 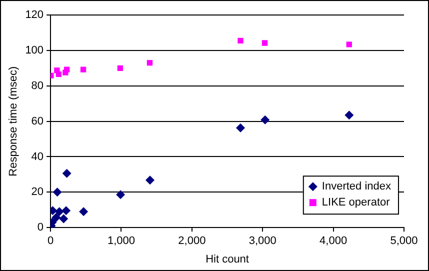 I want to click on y-tick-label: 120, so click(x=34, y=15).